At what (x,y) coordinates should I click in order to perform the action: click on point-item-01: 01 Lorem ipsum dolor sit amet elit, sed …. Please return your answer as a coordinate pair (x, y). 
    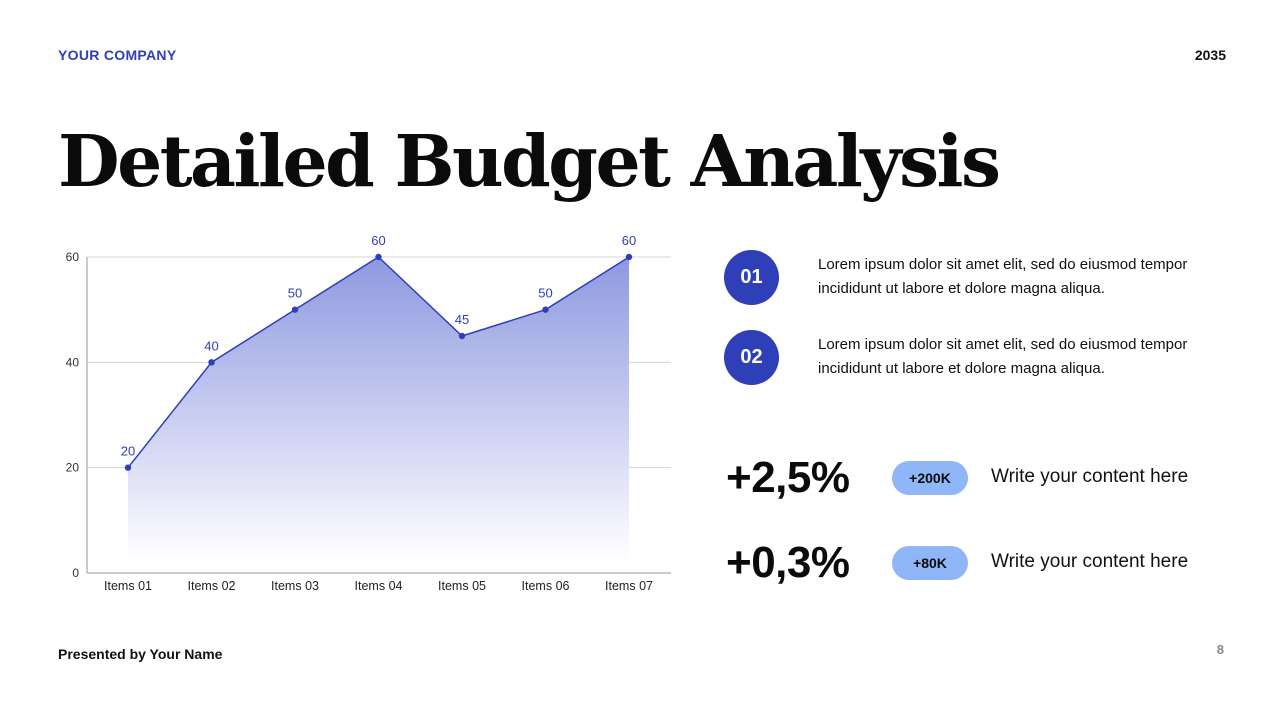
    Looking at the image, I should click on (984, 280).